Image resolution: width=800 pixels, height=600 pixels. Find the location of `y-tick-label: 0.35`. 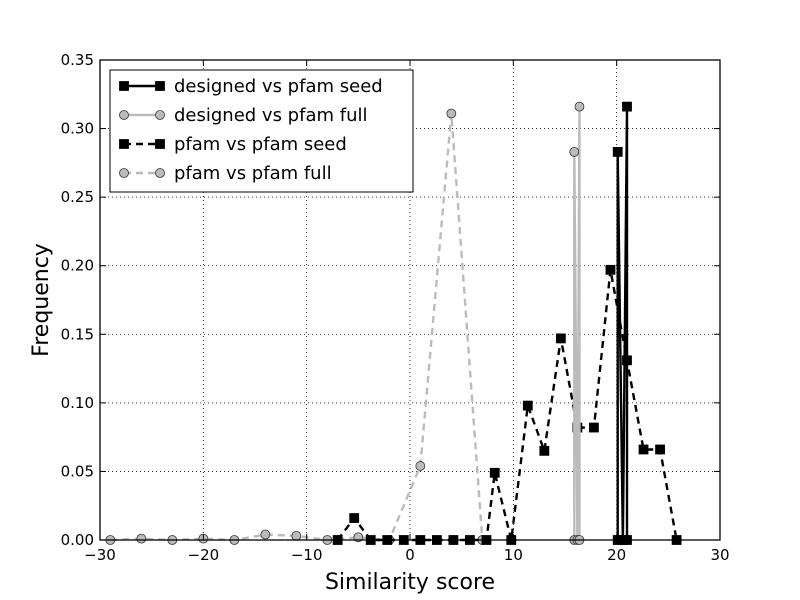

y-tick-label: 0.35 is located at coordinates (77, 60).